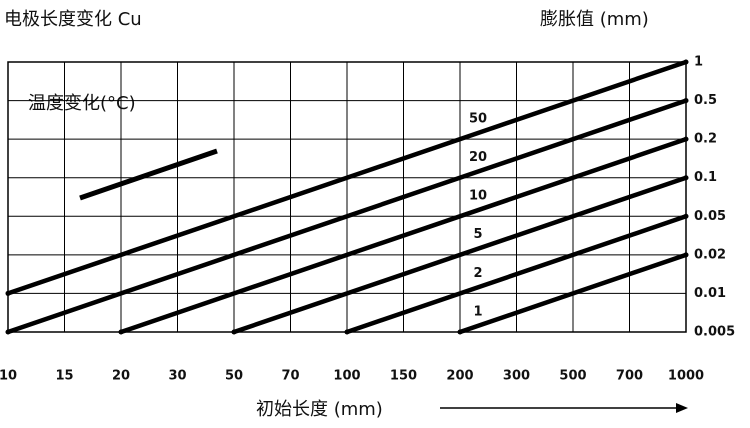 Image resolution: width=750 pixels, height=428 pixels. What do you see at coordinates (8, 376) in the screenshot?
I see `x-tick-label: 10` at bounding box center [8, 376].